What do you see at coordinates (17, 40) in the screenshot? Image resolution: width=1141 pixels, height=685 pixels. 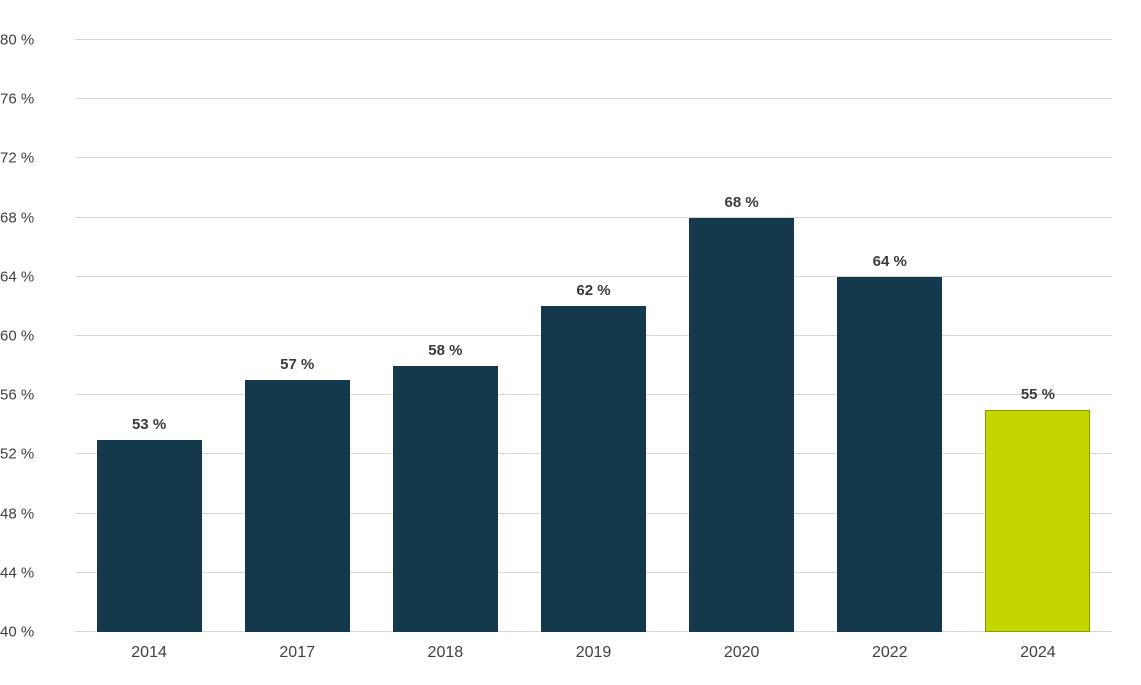 I see `y-tick-label: 80 %` at bounding box center [17, 40].